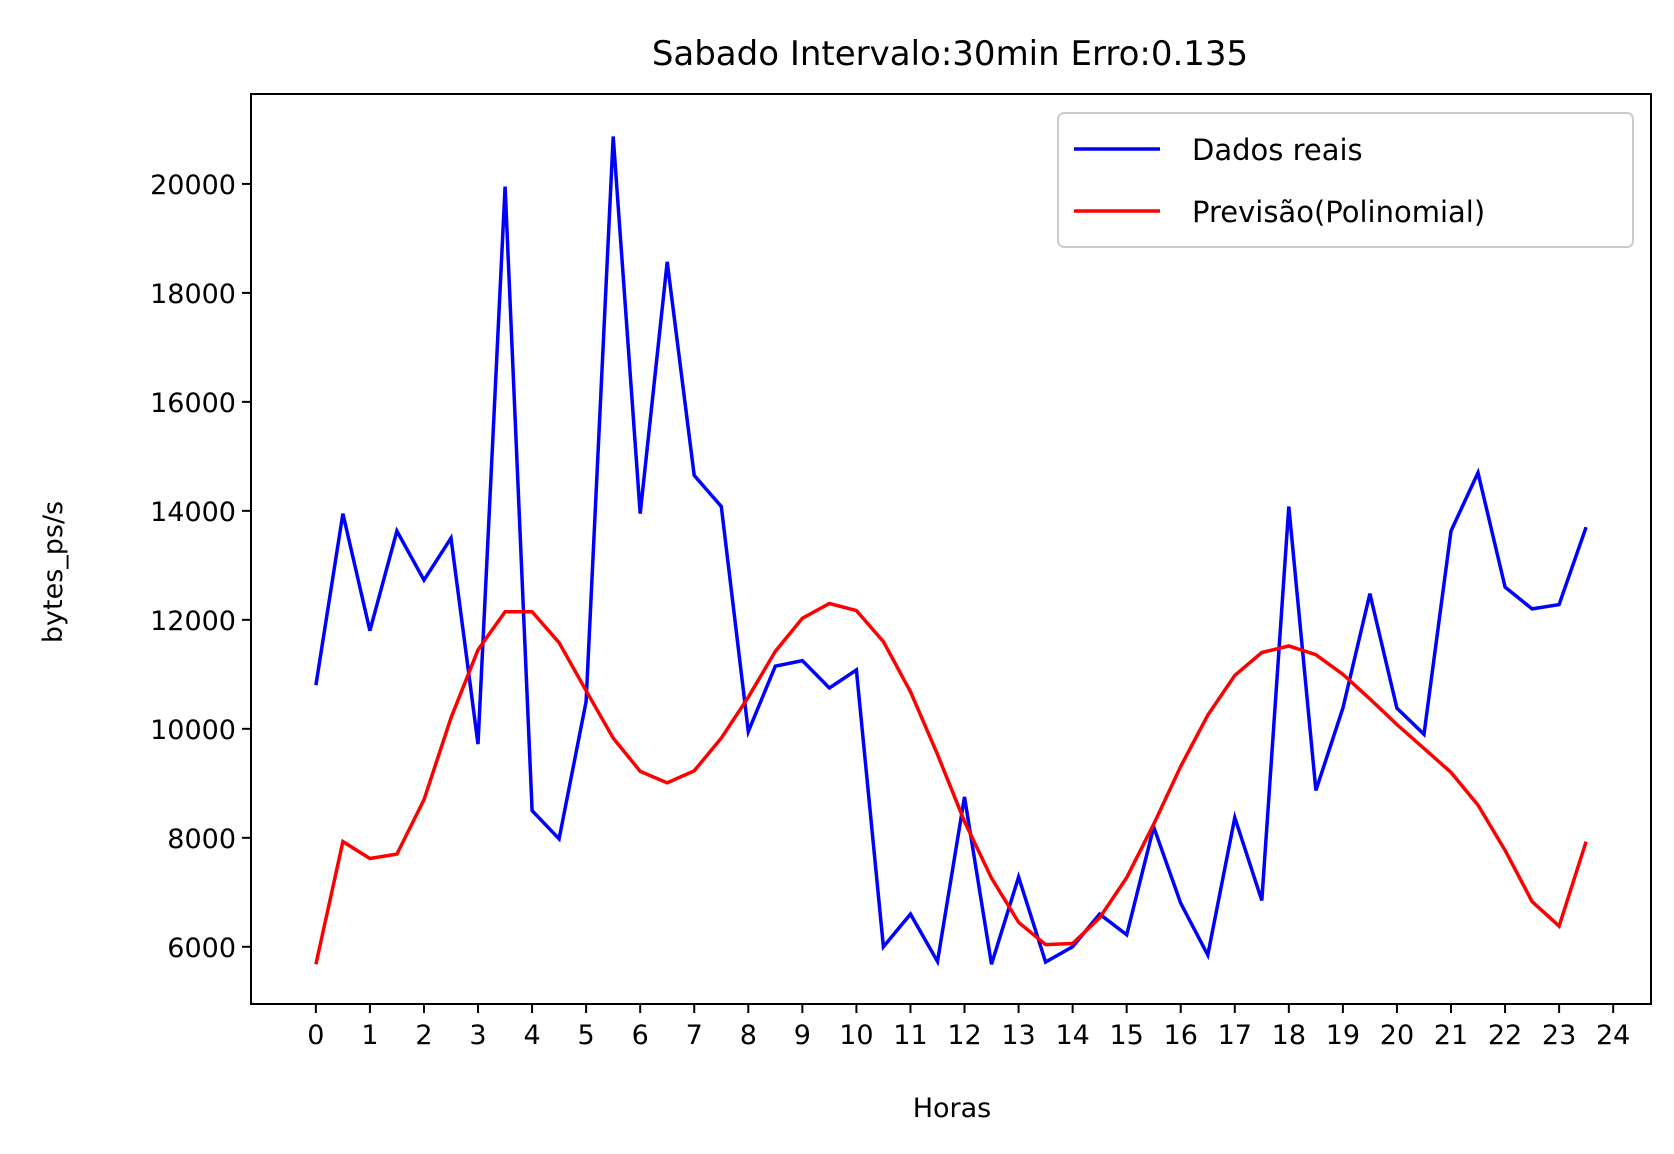 The height and width of the screenshot is (1154, 1674). Describe the element at coordinates (201, 948) in the screenshot. I see `y-tick-label: 6000` at that location.